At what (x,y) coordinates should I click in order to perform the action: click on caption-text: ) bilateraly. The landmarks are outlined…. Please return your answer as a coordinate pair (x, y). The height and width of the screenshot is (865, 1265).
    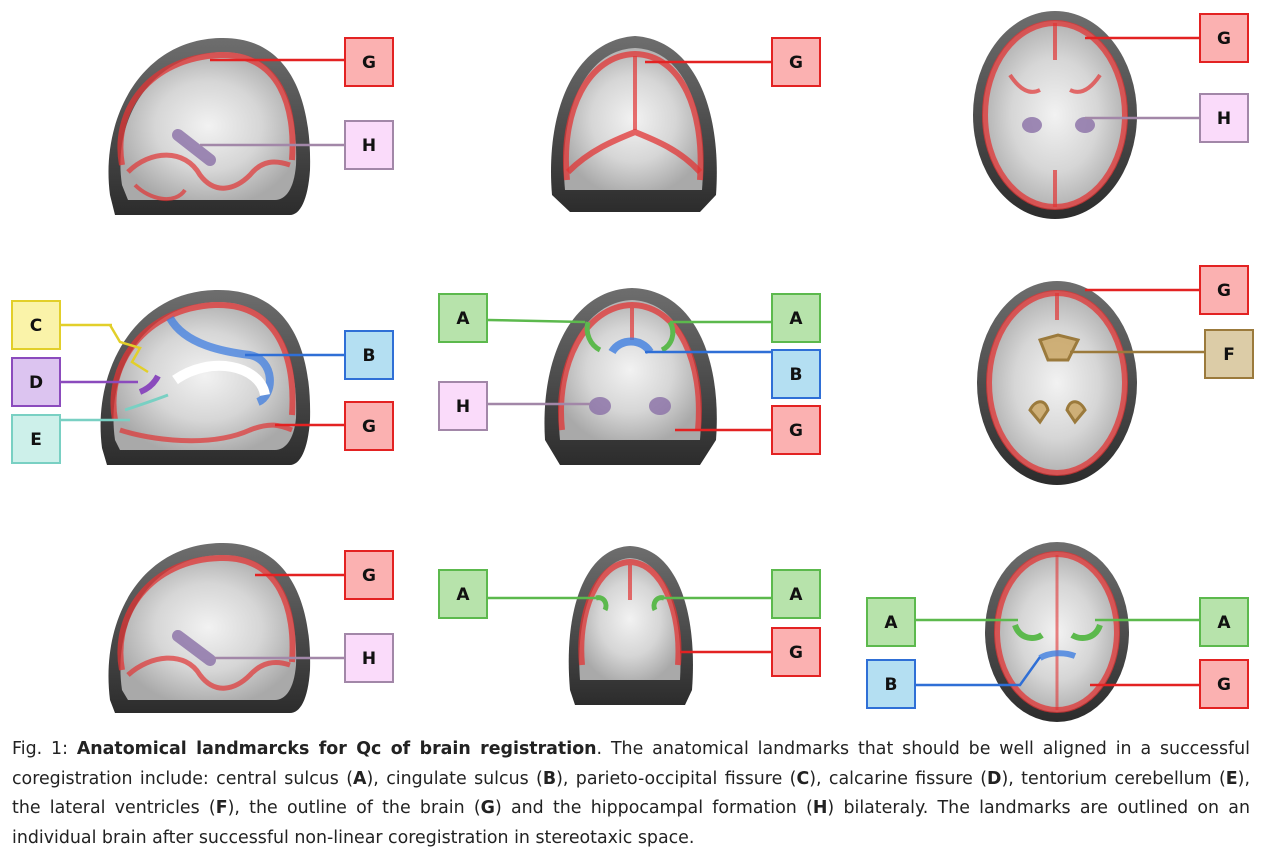
    Looking at the image, I should click on (631, 823).